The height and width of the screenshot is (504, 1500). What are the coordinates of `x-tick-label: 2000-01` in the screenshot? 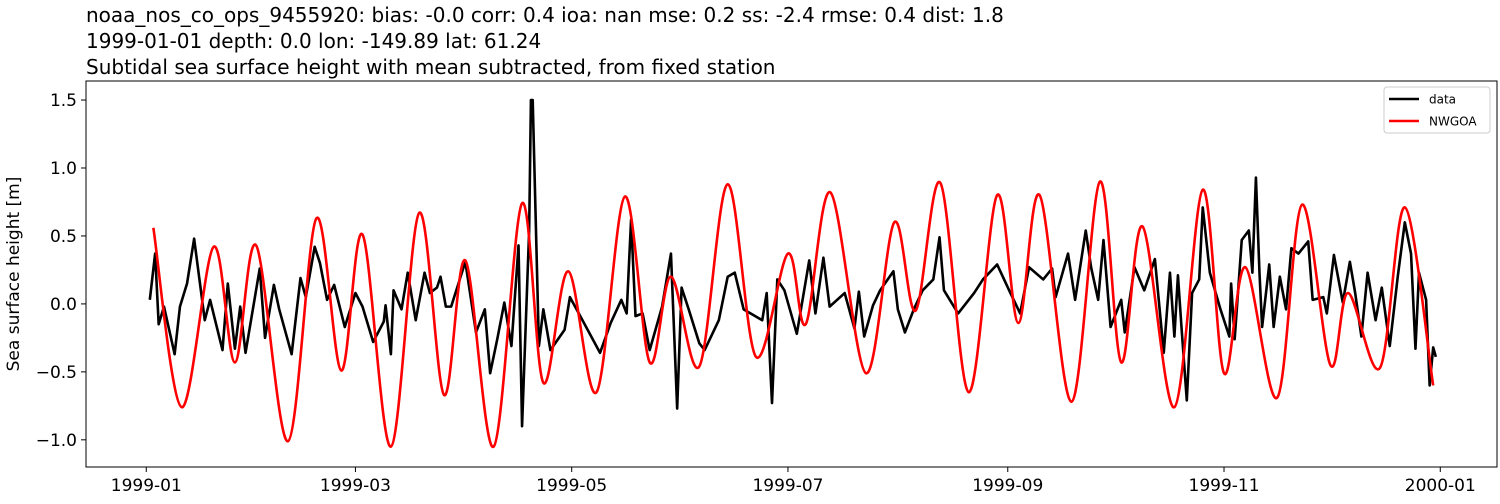 It's located at (1440, 486).